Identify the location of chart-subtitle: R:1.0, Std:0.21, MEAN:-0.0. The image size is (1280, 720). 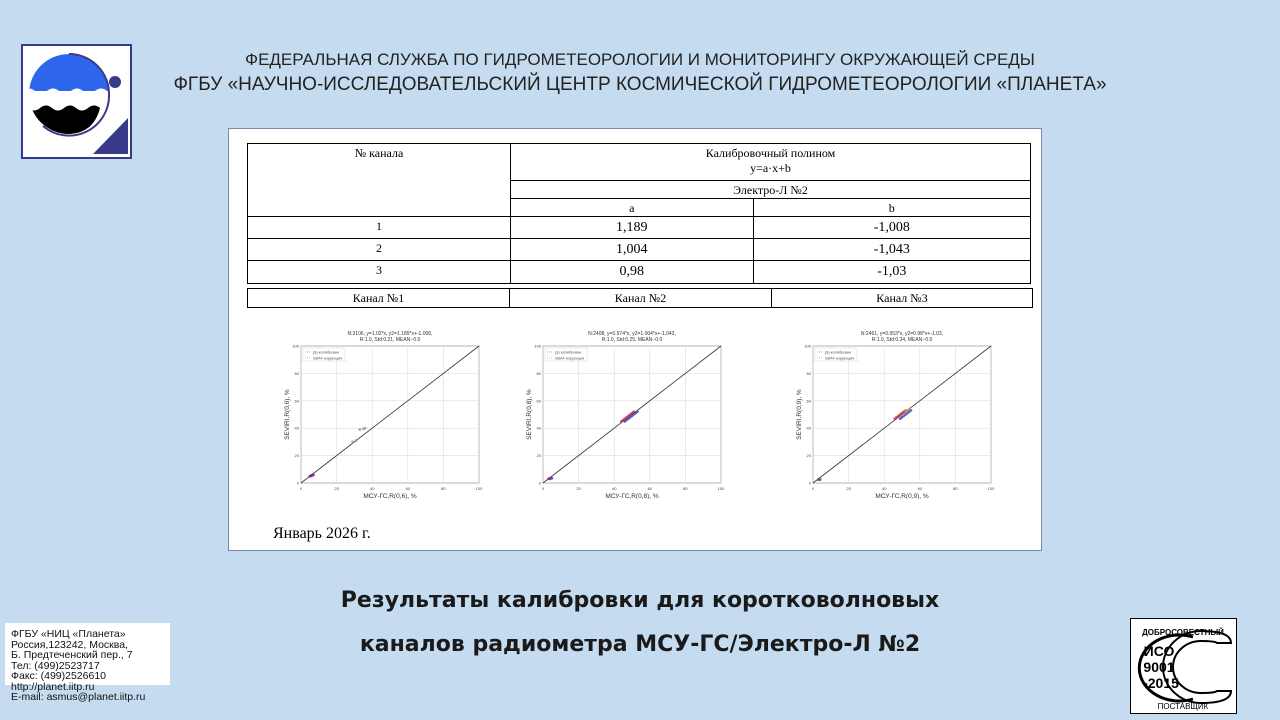
(390, 340).